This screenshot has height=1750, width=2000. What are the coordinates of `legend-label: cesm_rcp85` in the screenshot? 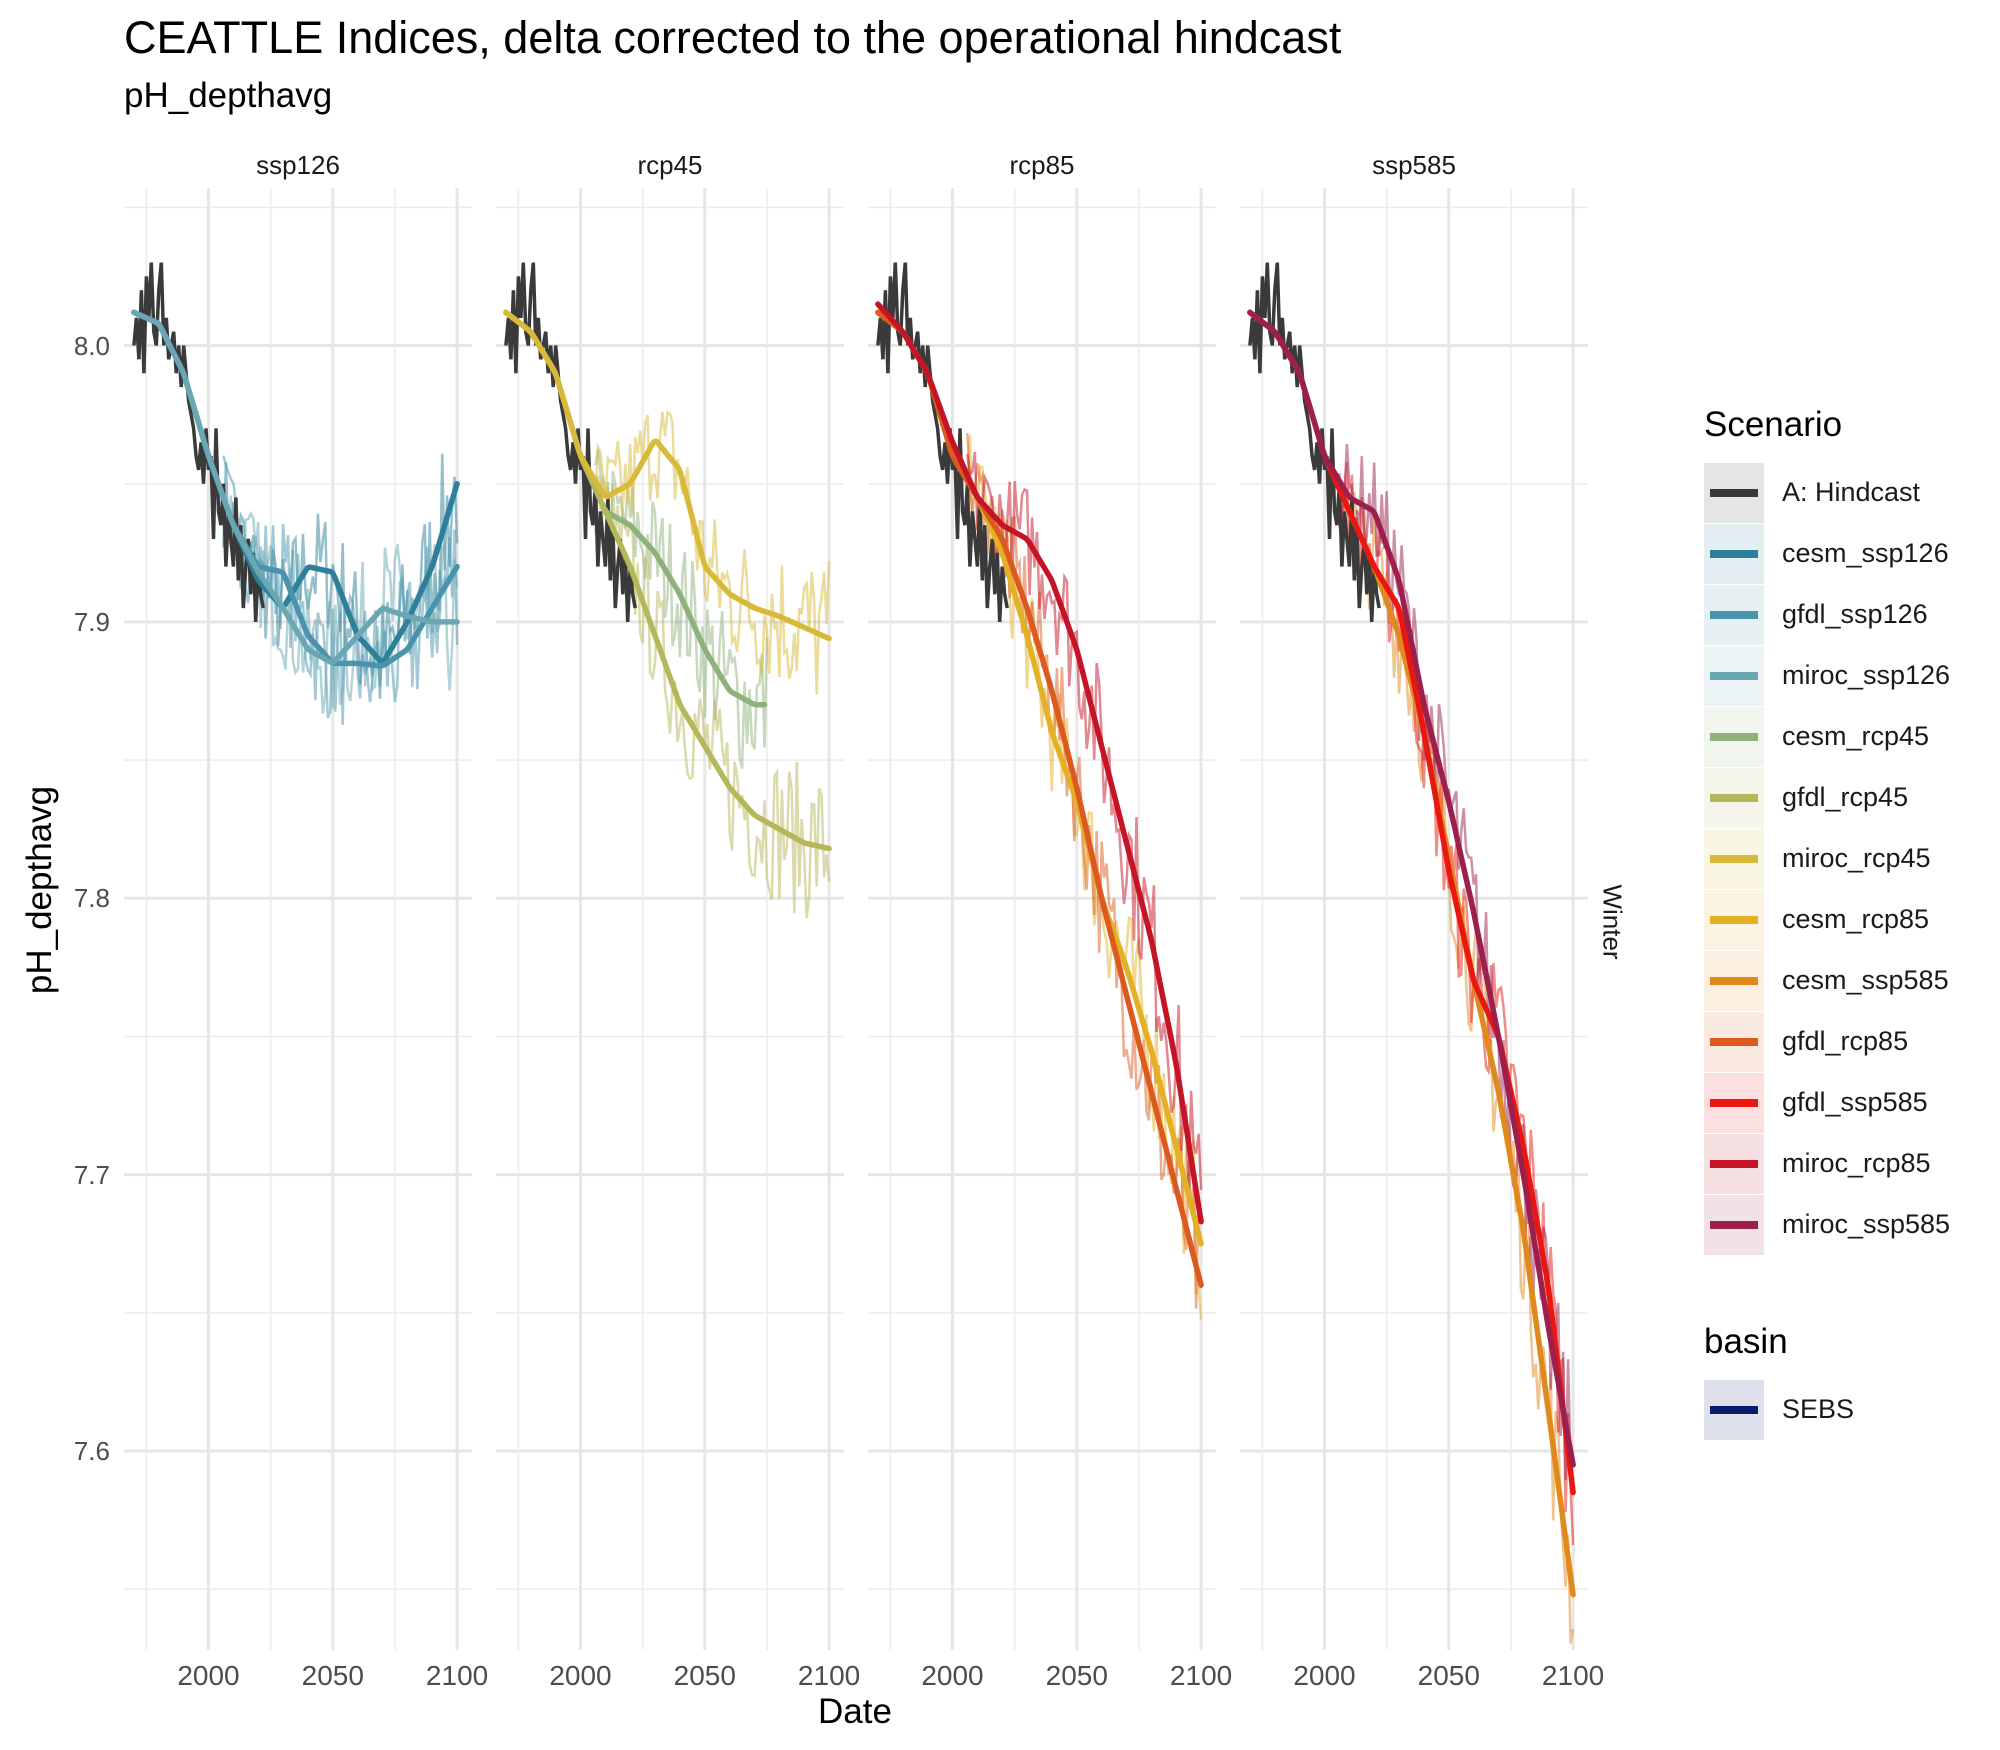 It's located at (1856, 919).